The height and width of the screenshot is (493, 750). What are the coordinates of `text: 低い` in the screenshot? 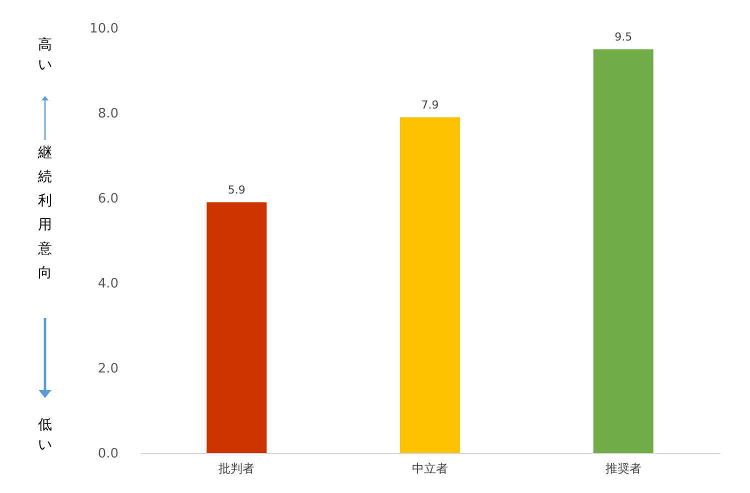 It's located at (45, 435).